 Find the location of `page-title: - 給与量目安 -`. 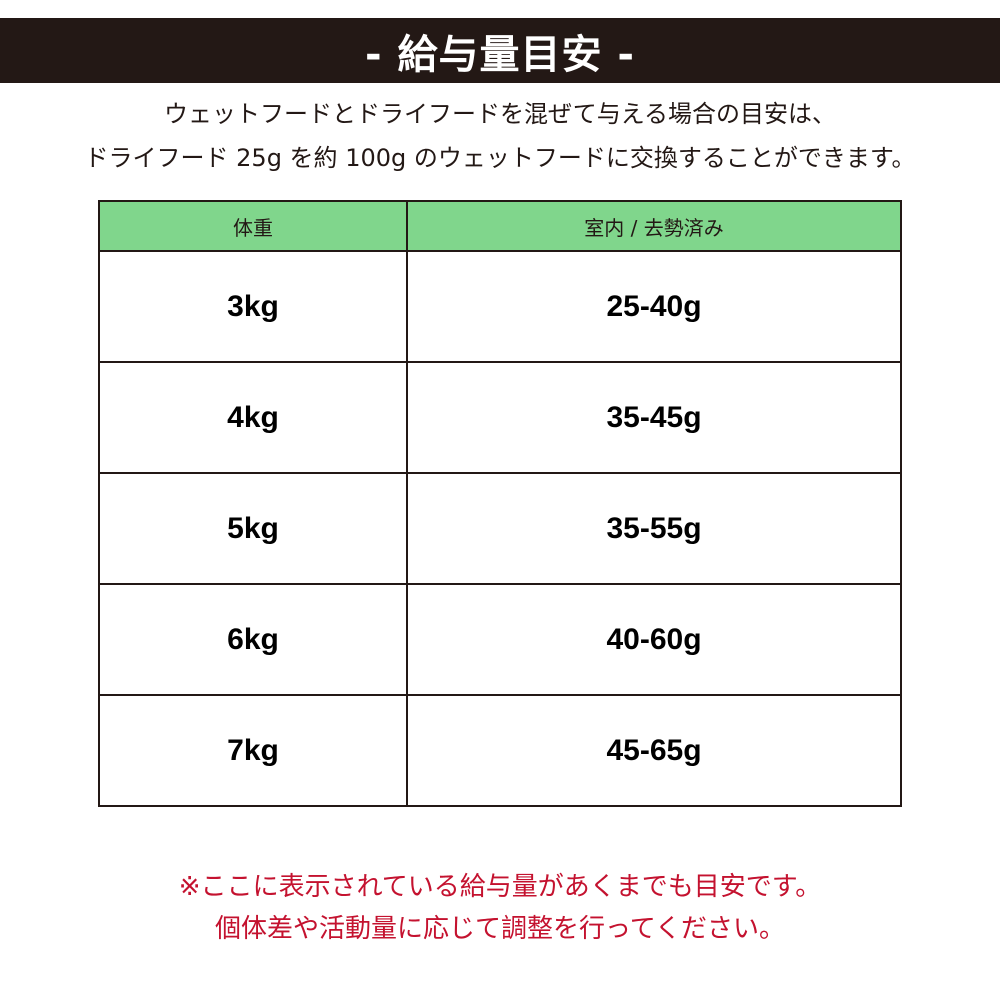

page-title: - 給与量目安 - is located at coordinates (500, 50).